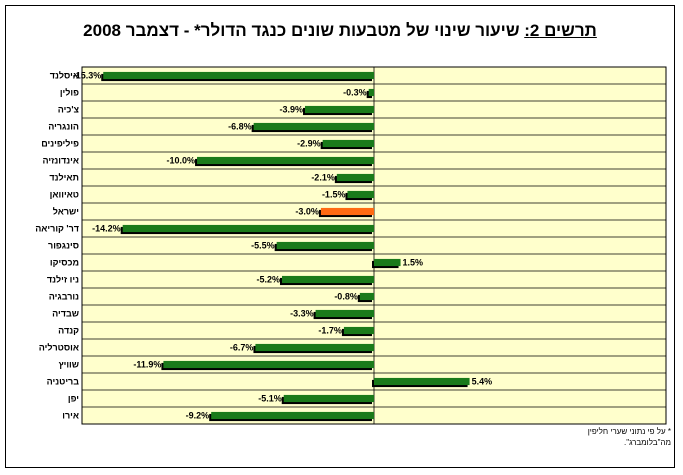 The width and height of the screenshot is (683, 475). What do you see at coordinates (302, 314) in the screenshot?
I see `data-label: -3.3%` at bounding box center [302, 314].